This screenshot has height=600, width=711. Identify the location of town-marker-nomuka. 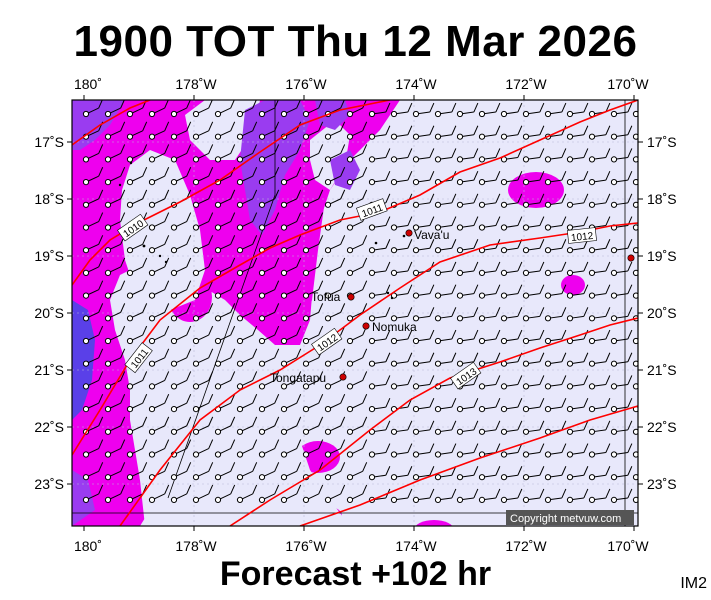
(366, 326).